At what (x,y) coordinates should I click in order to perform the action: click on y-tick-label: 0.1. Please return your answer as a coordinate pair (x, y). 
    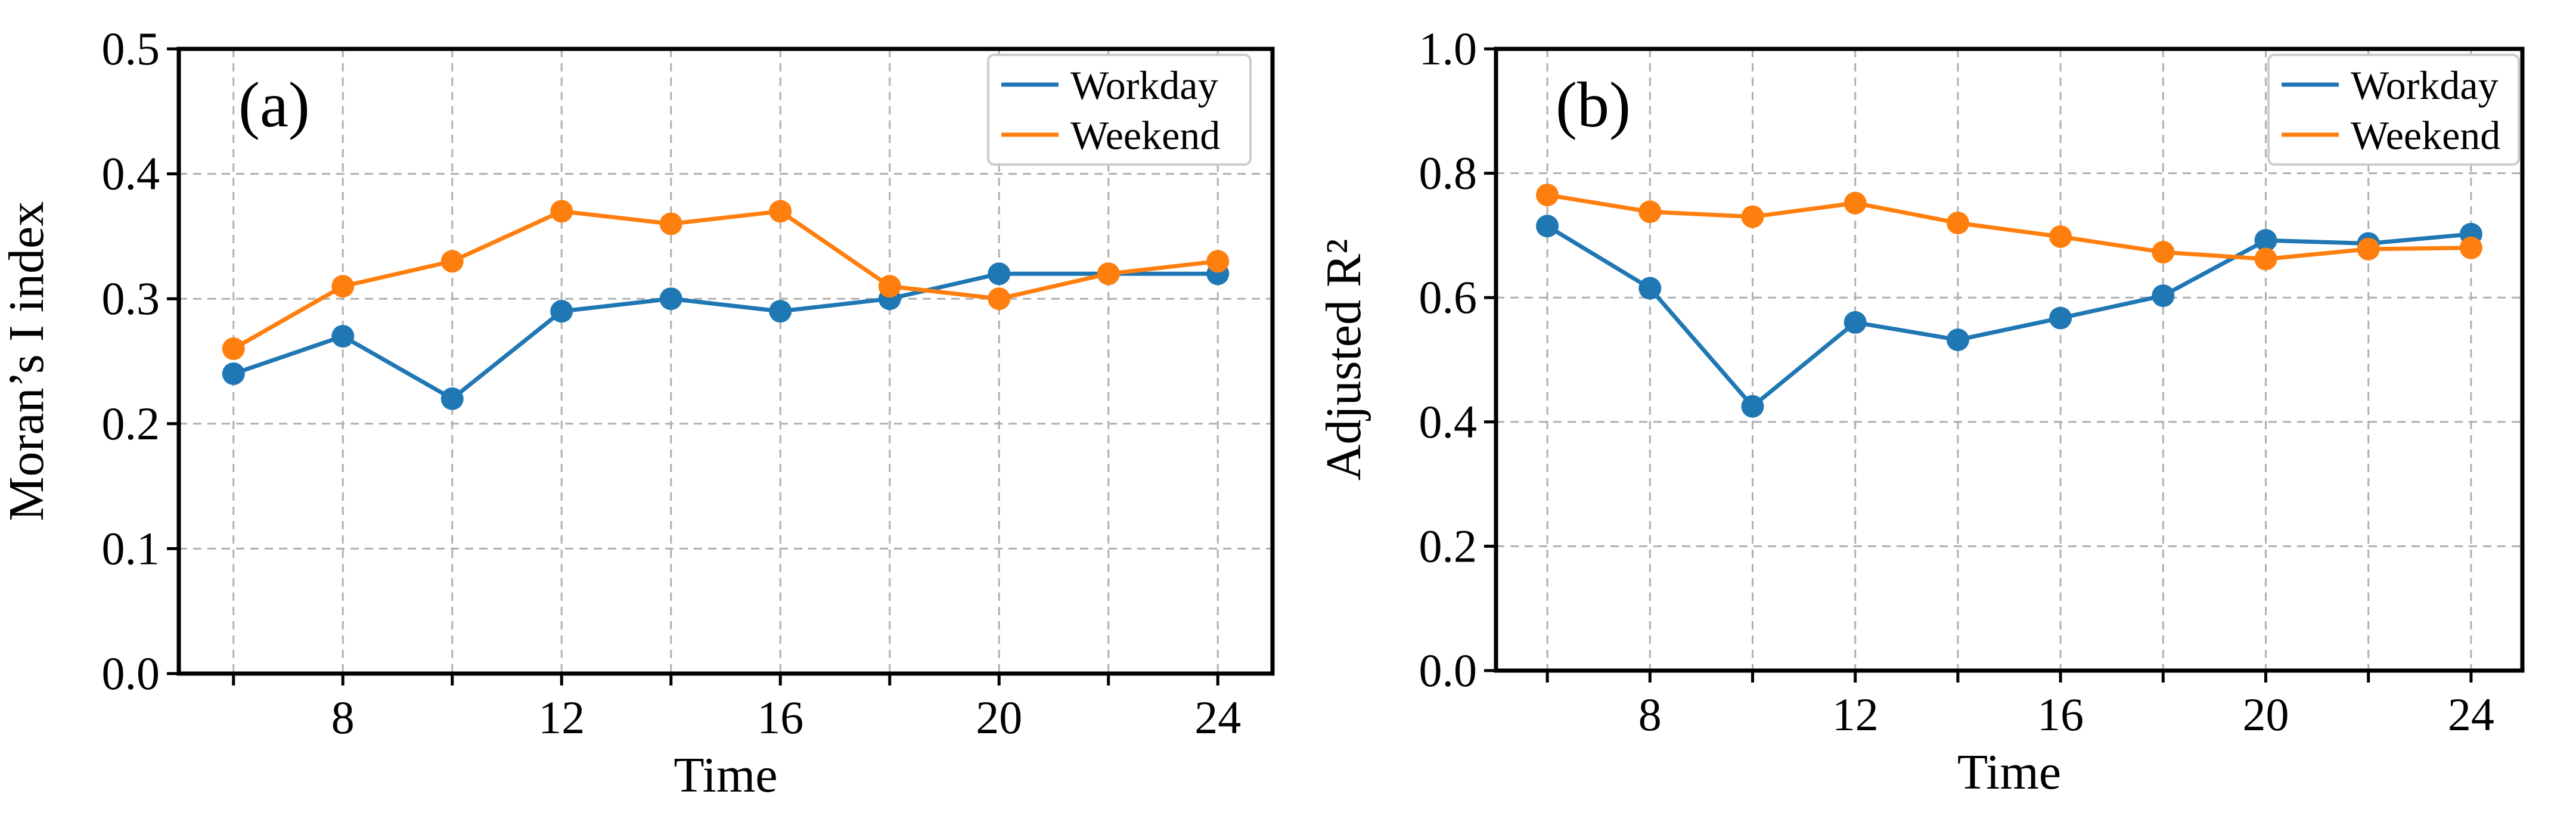
    Looking at the image, I should click on (131, 548).